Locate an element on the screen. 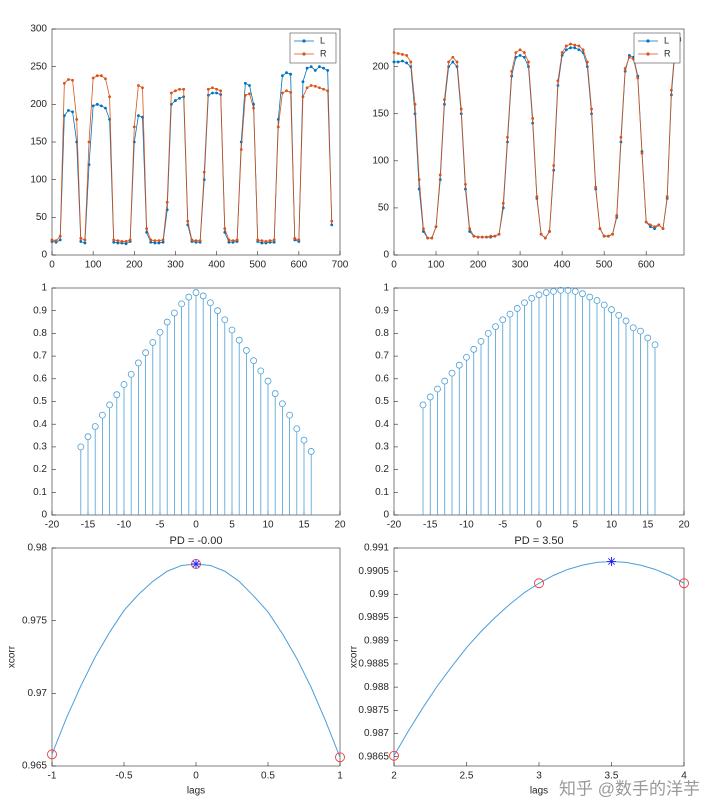 This screenshot has height=810, width=720. y-tick-label: 0.9885 is located at coordinates (373, 664).